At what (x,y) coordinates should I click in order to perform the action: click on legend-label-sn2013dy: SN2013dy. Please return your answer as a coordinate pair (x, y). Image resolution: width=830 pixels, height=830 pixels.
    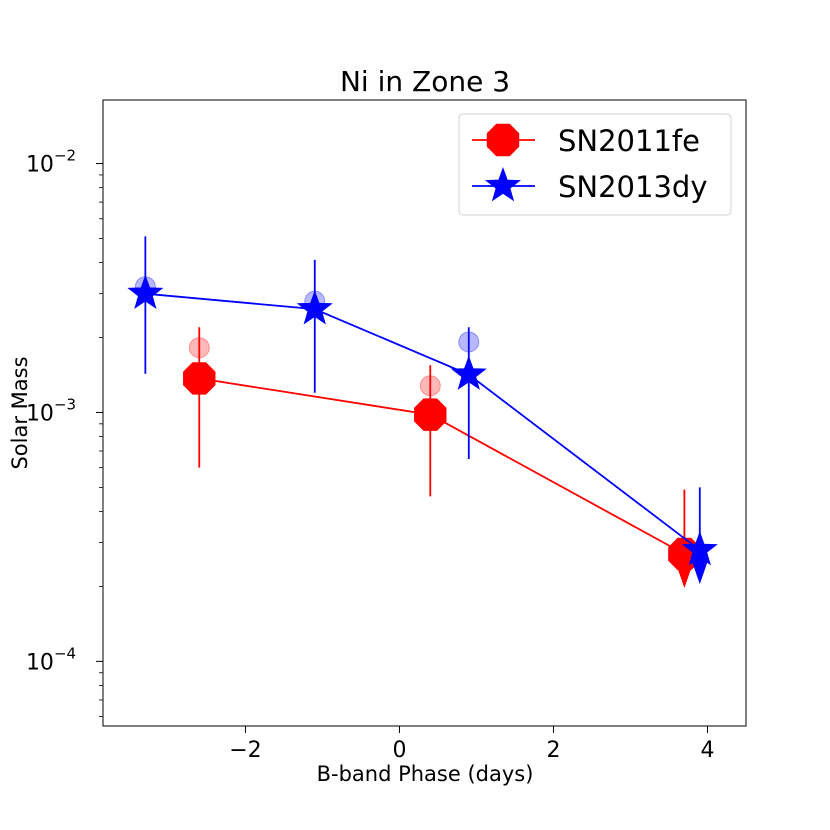
    Looking at the image, I should click on (632, 187).